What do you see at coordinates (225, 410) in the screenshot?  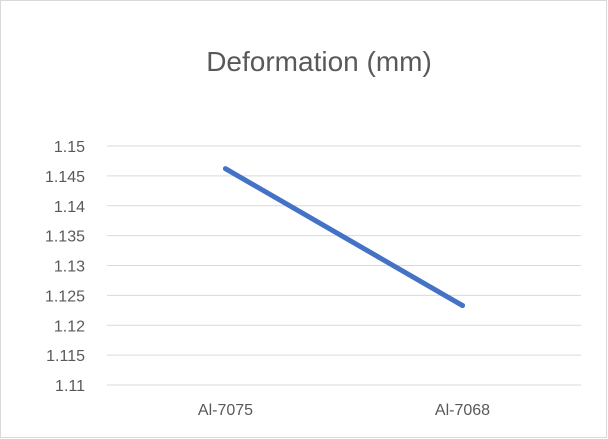 I see `x-tick-label: Al-7075` at bounding box center [225, 410].